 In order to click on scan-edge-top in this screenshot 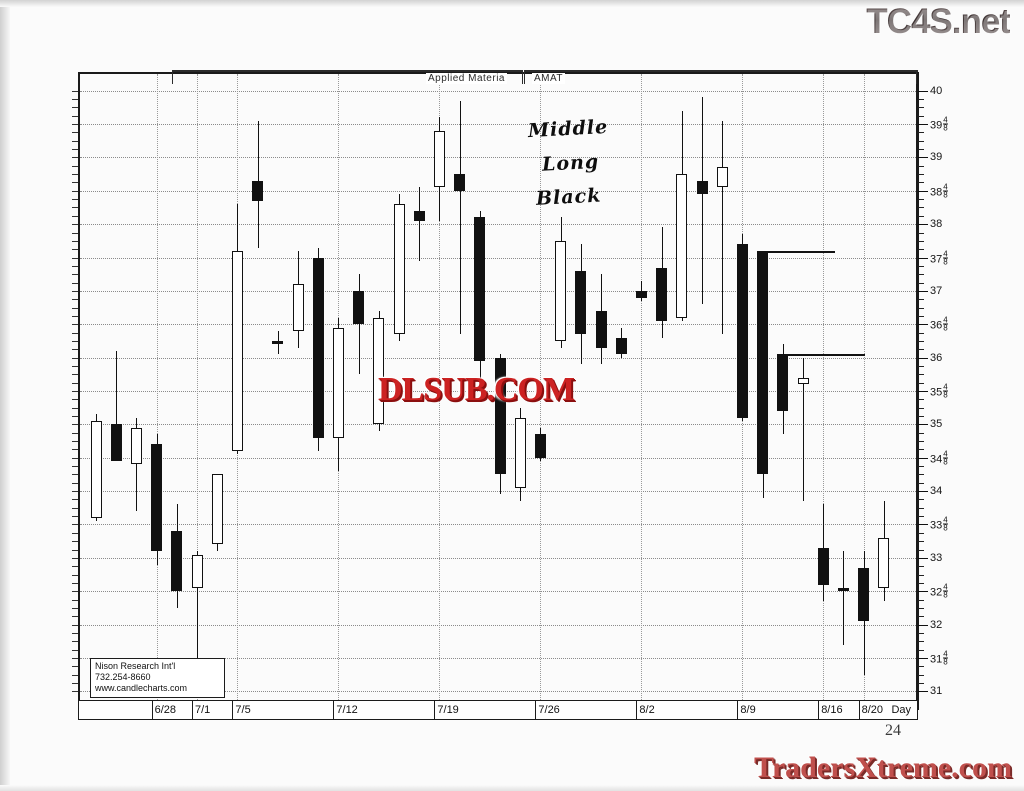, I will do `click(512, 3)`.